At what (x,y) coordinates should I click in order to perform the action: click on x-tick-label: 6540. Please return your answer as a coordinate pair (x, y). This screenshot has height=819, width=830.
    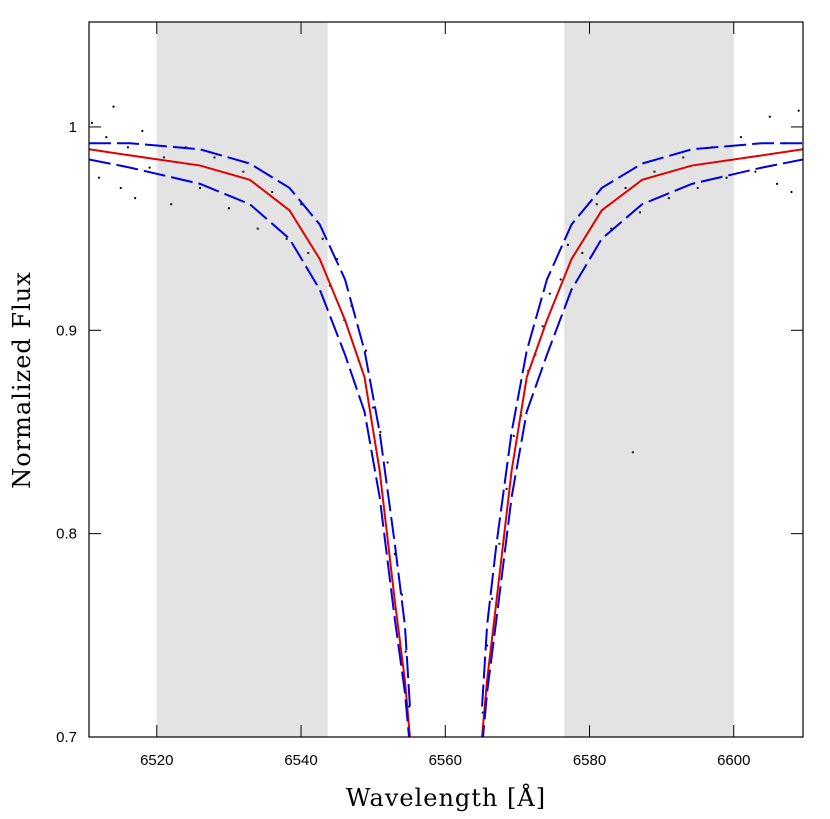
    Looking at the image, I should click on (300, 760).